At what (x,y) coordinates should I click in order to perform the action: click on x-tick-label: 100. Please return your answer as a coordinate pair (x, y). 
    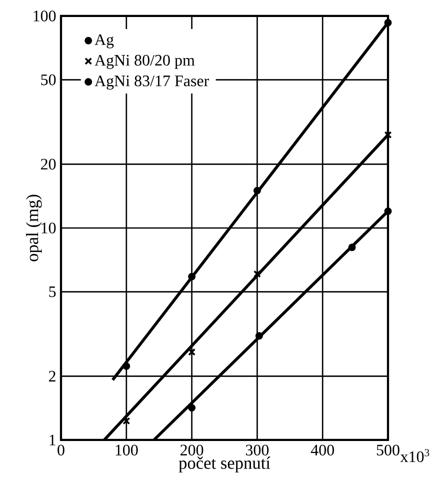
    Looking at the image, I should click on (127, 450).